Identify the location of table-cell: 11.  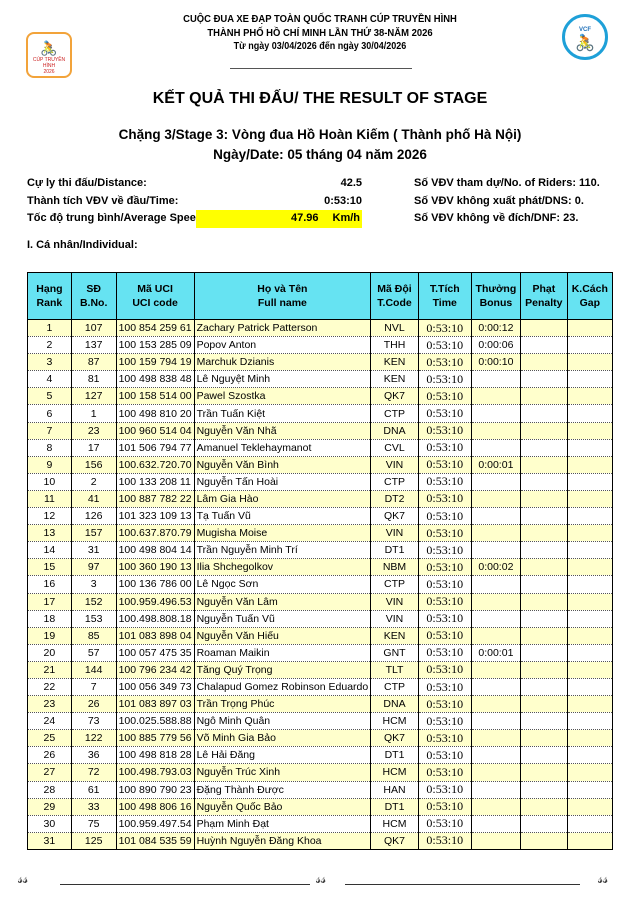
(49, 499).